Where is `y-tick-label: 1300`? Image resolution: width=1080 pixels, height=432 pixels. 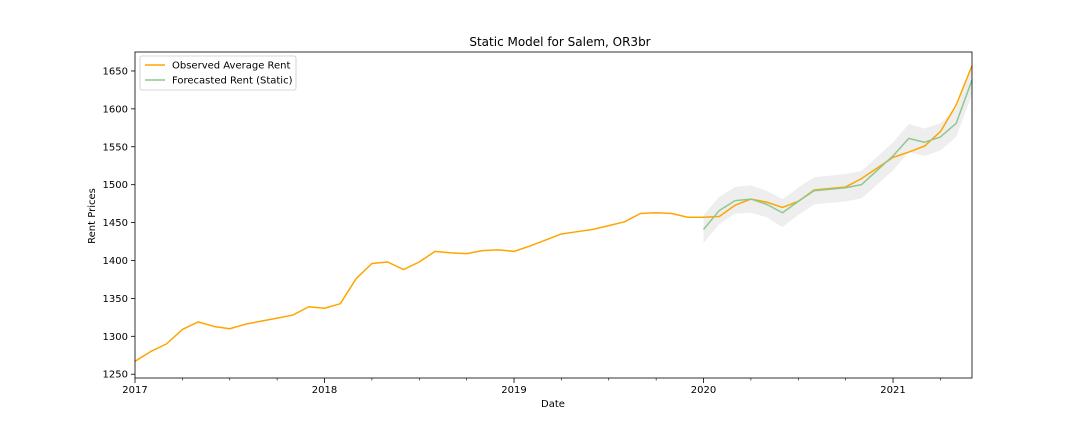
y-tick-label: 1300 is located at coordinates (115, 337).